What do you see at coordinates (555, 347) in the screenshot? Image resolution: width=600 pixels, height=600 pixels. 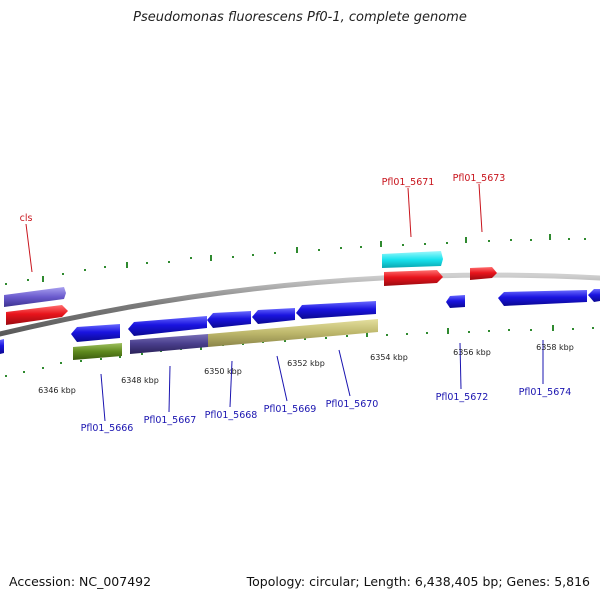 I see `scale-label-6358: 6358 kbp` at bounding box center [555, 347].